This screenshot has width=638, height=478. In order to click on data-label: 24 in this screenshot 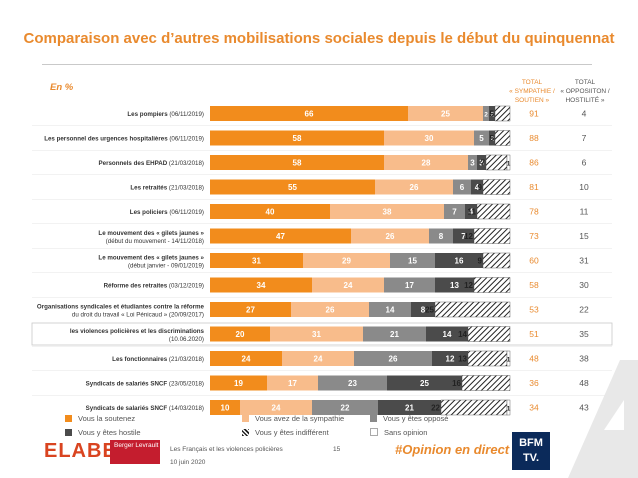, I will do `click(318, 359)`.